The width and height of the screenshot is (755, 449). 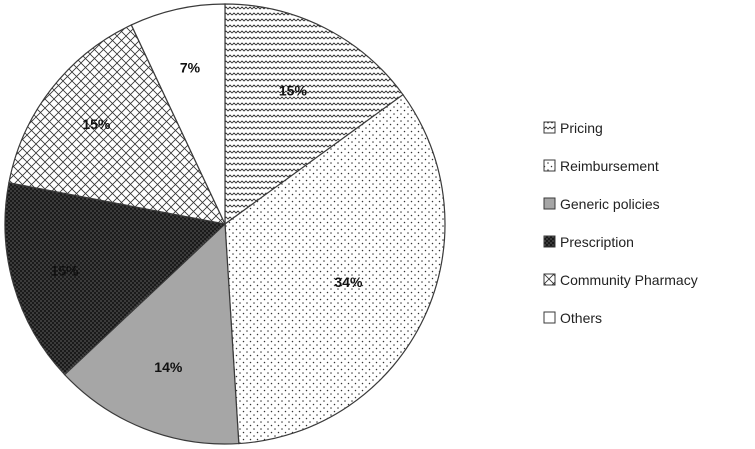 I want to click on slice-label-prescription: 15%, so click(x=64, y=271).